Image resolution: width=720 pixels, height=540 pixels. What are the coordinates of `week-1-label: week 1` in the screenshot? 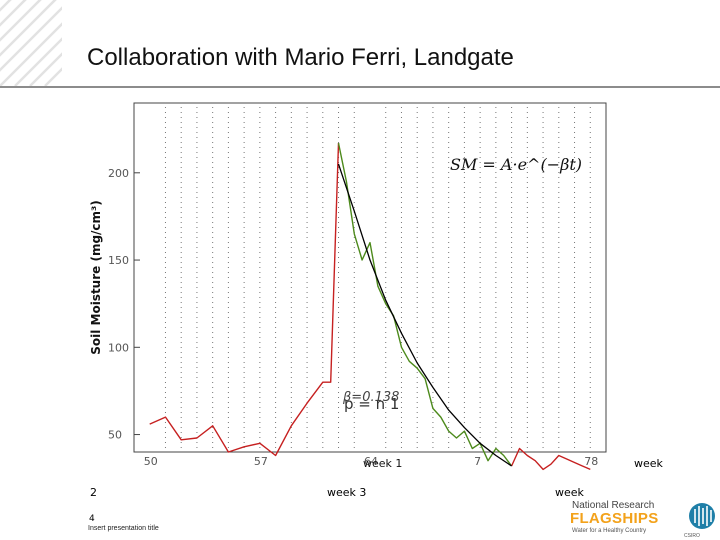 It's located at (382, 463).